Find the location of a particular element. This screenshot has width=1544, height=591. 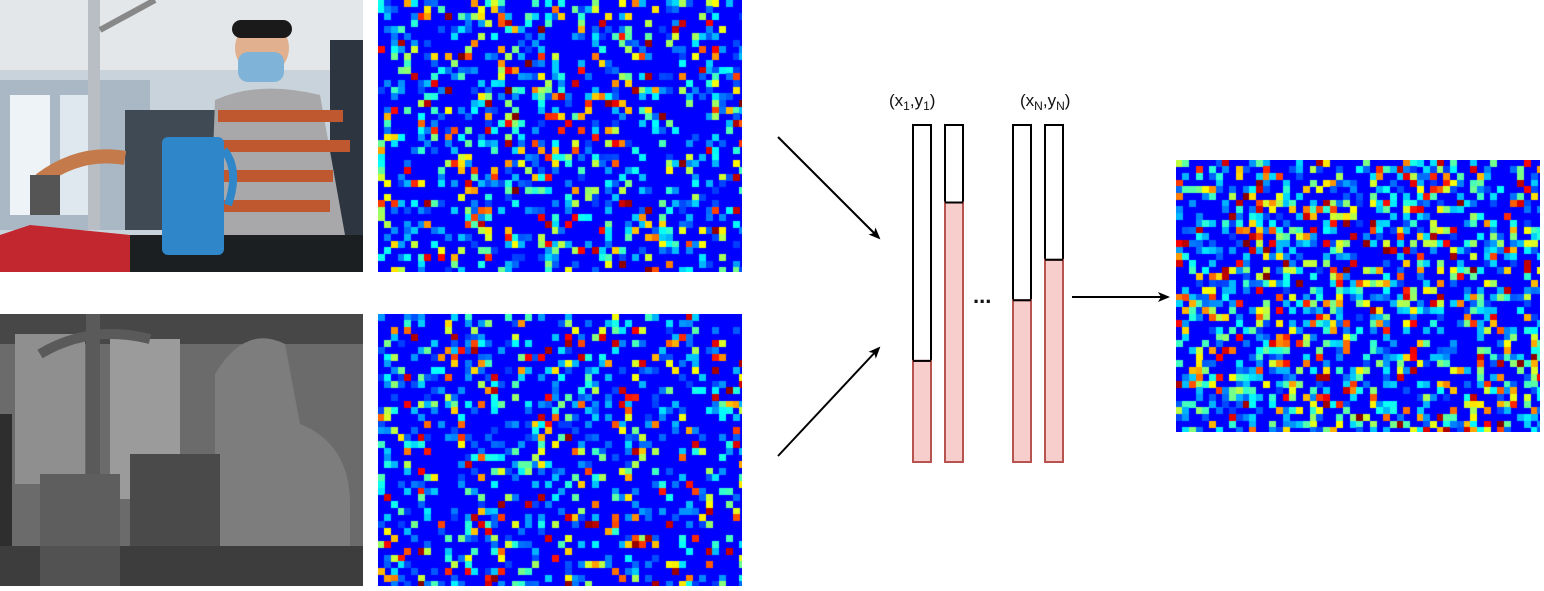

rgb-feature-heatmap is located at coordinates (560, 136).